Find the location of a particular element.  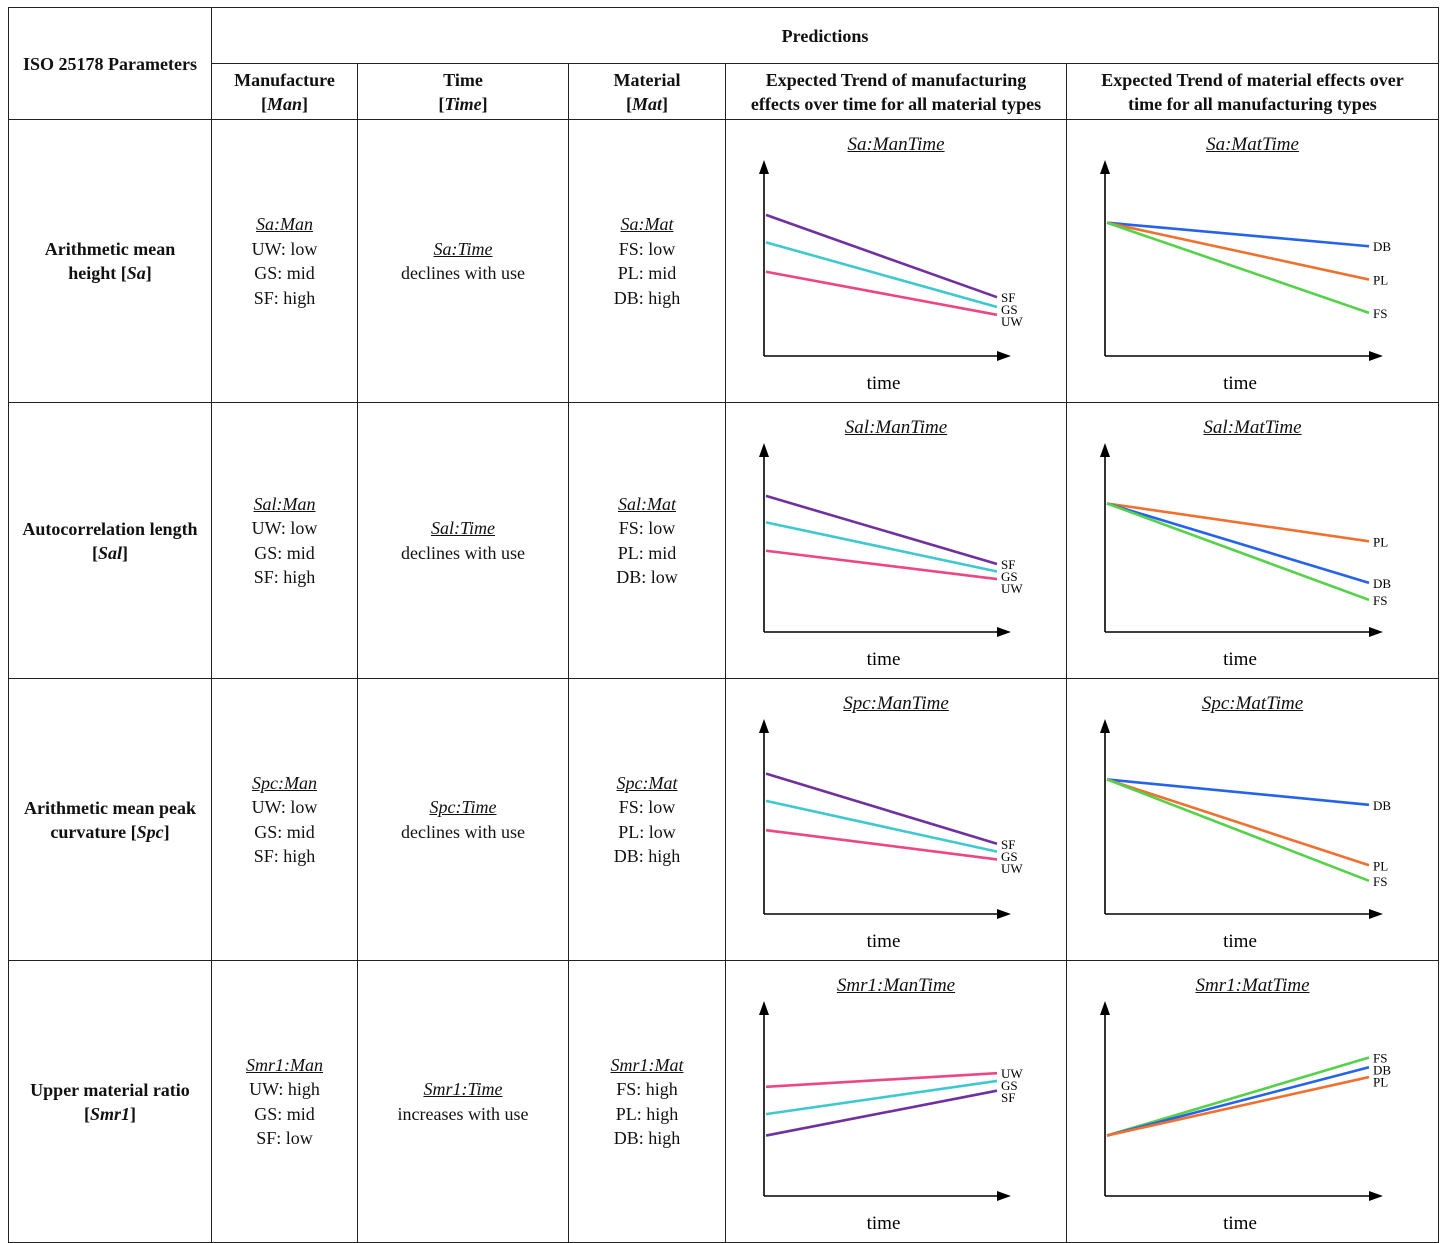

man-trend-chart-cell: Smr1:ManTime time UW GS SF is located at coordinates (896, 1101).